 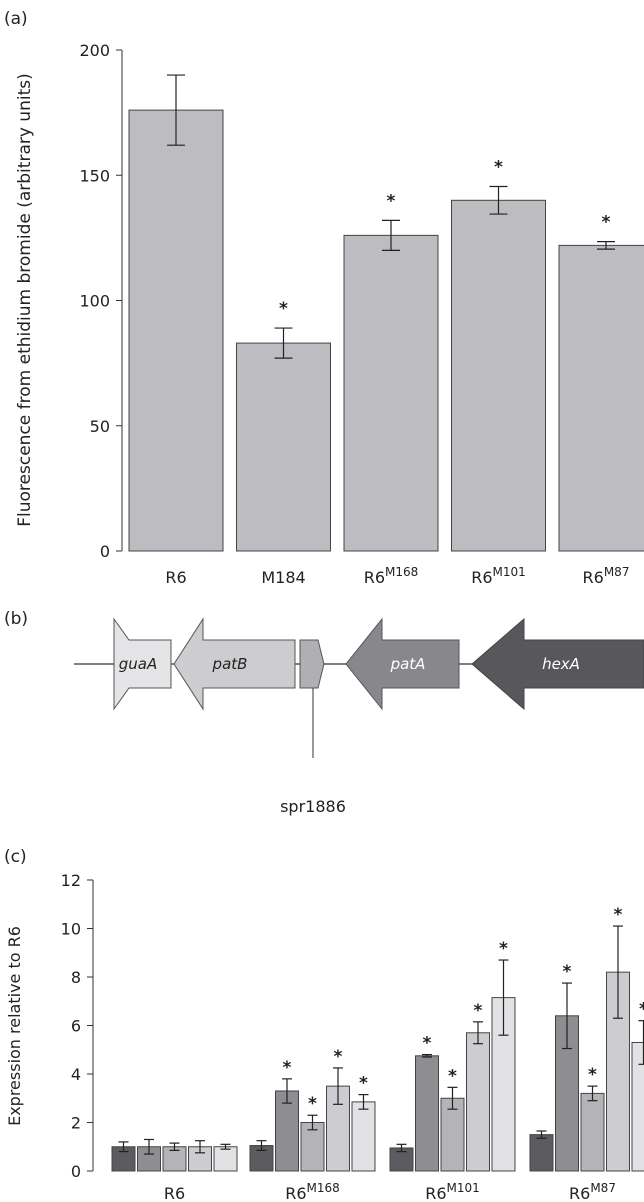 What do you see at coordinates (94, 50) in the screenshot?
I see `panel-a-y-tick-label: 200` at bounding box center [94, 50].